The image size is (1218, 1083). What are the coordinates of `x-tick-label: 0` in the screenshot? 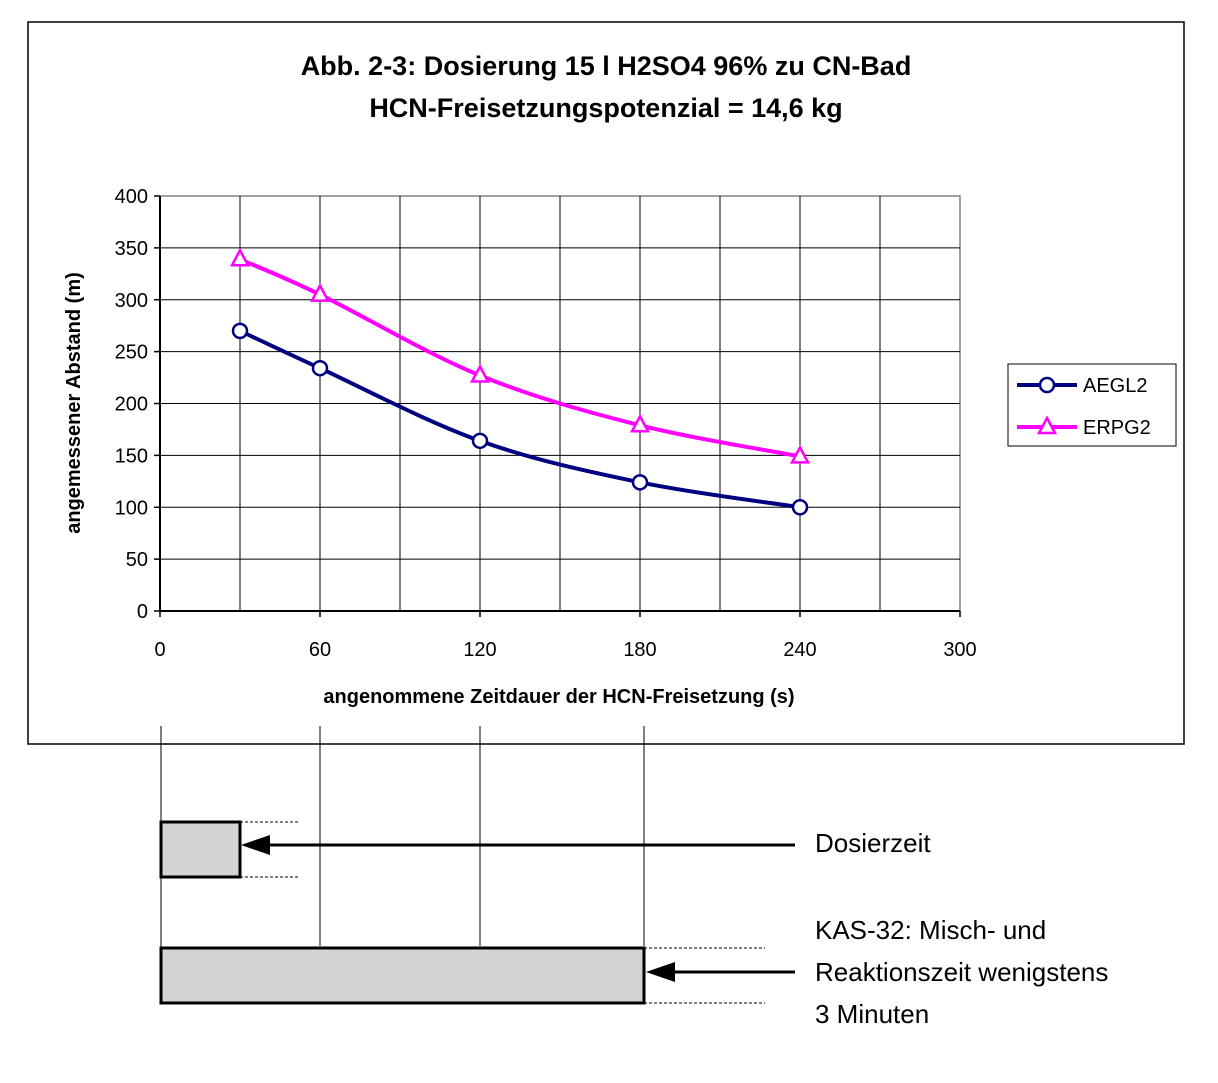 It's located at (159, 650).